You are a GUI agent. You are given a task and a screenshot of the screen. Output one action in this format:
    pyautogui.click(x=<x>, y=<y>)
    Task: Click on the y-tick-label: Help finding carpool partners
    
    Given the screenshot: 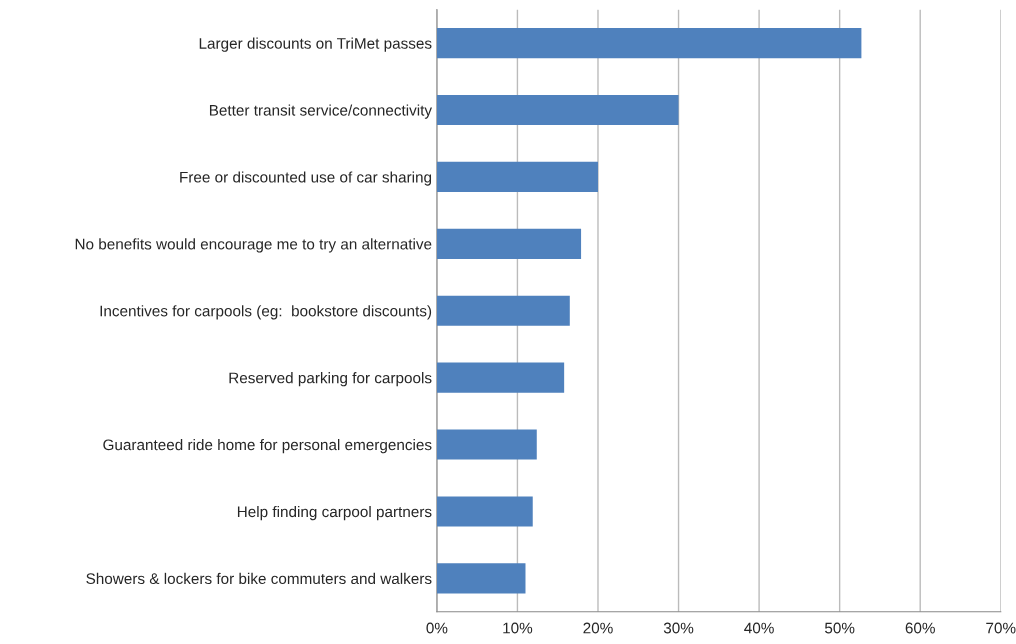 What is the action you would take?
    pyautogui.click(x=334, y=513)
    